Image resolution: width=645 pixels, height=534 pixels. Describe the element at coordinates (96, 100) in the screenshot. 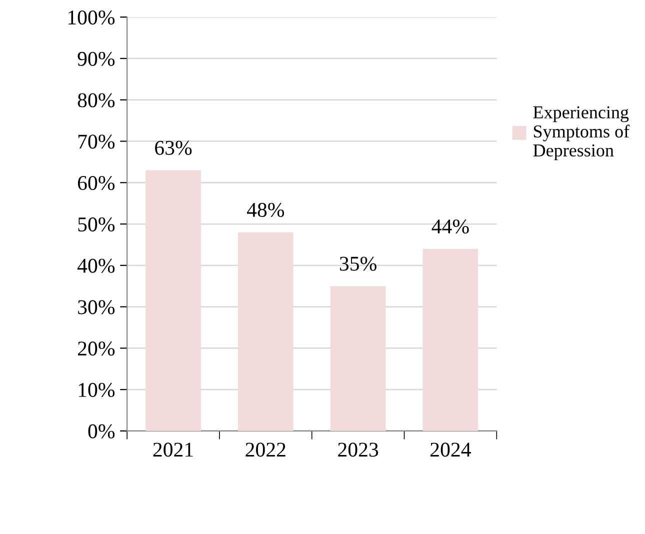

I see `y-tick-label: 80%` at that location.